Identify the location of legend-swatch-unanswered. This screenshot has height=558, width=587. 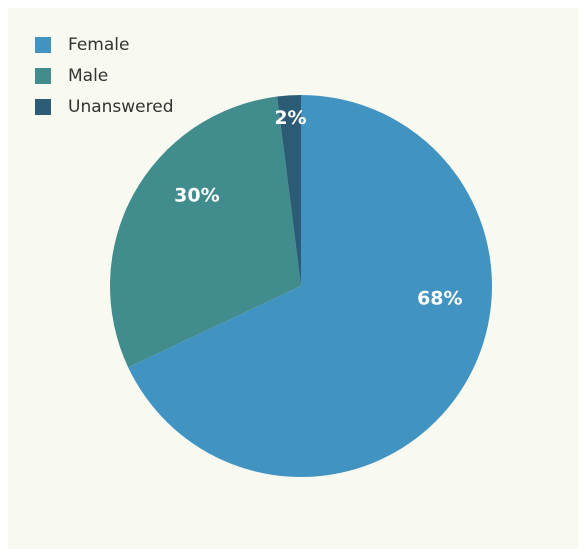
(43, 107).